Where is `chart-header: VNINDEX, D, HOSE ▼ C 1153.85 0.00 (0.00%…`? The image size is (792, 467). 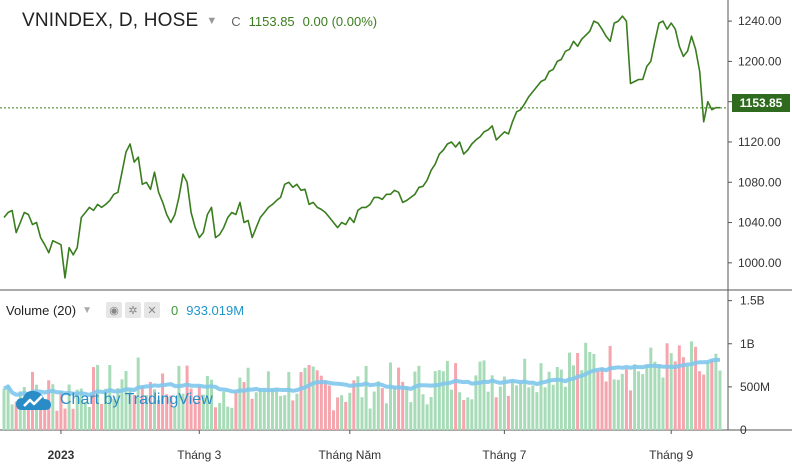
chart-header: VNINDEX, D, HOSE ▼ C 1153.85 0.00 (0.00%… is located at coordinates (188, 21).